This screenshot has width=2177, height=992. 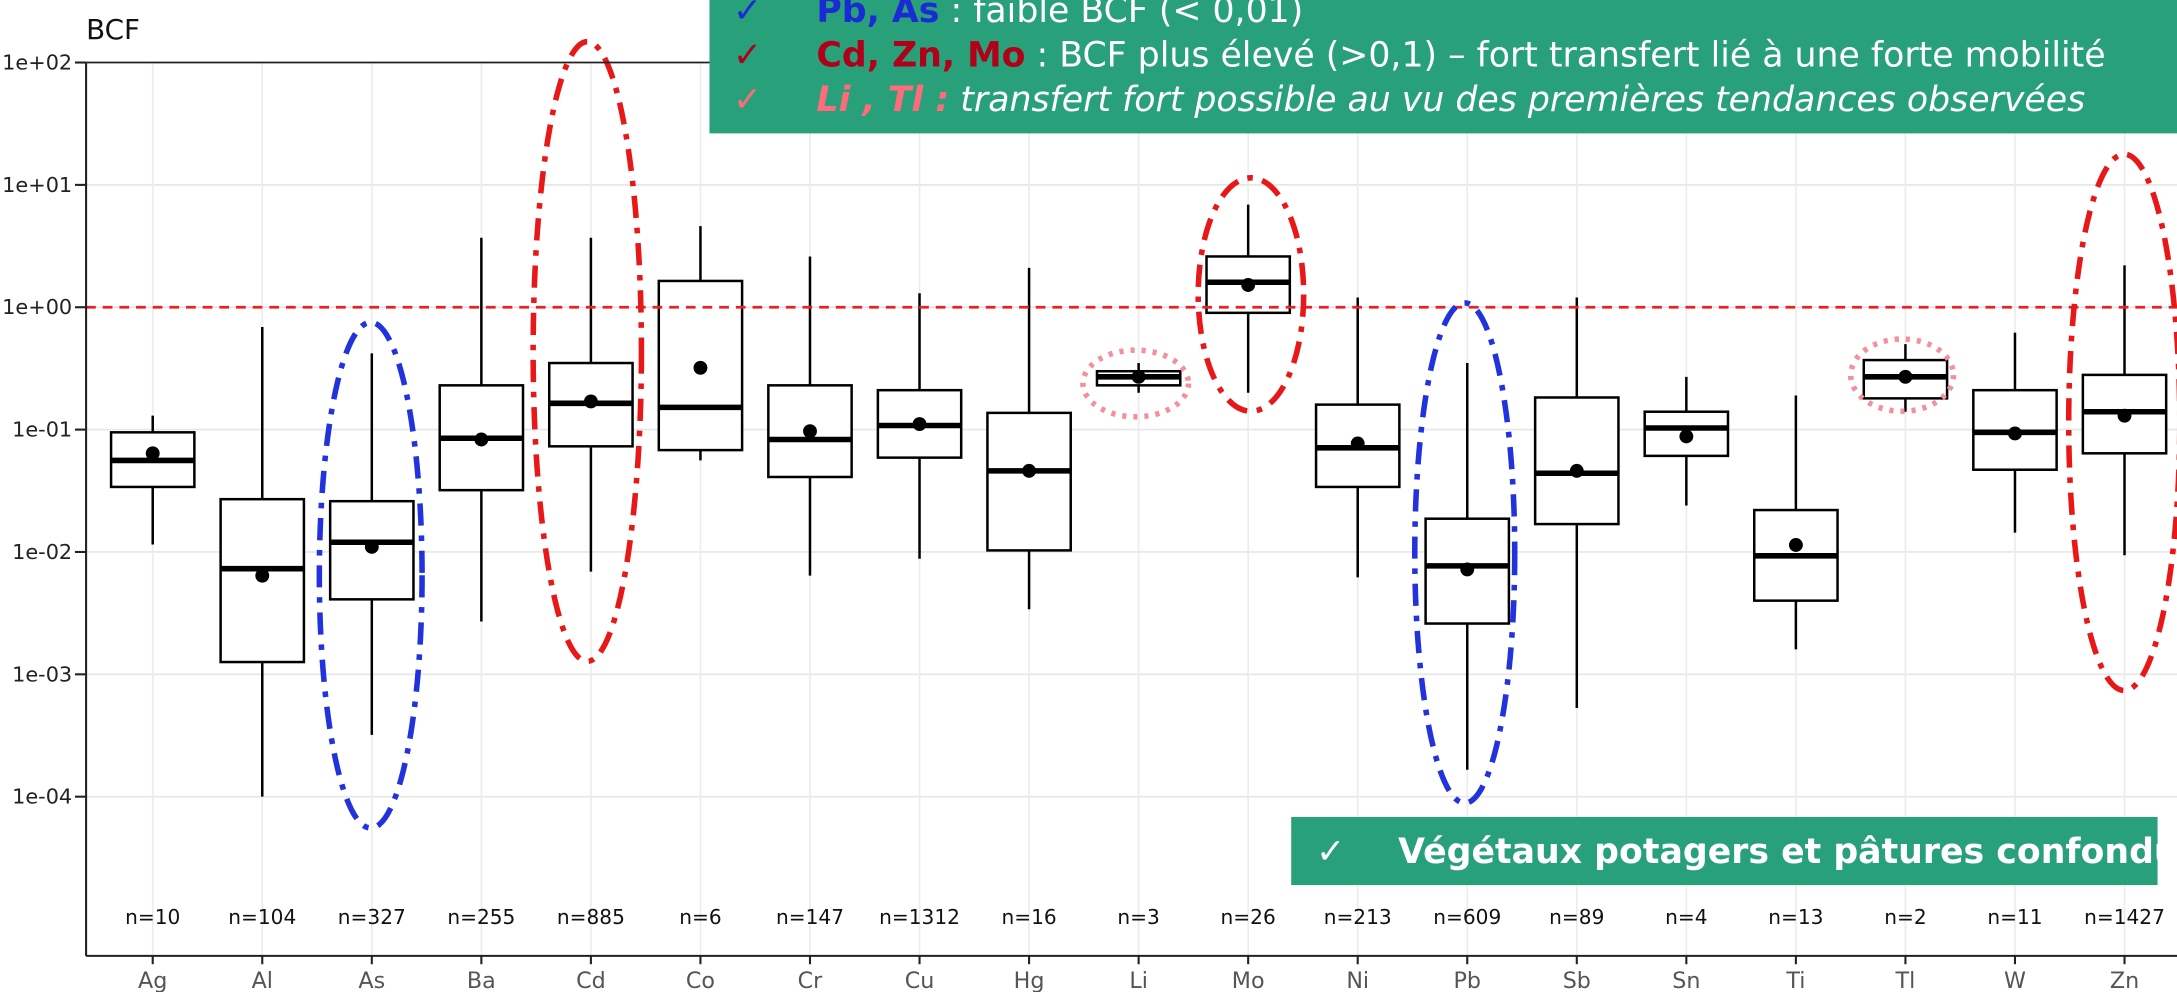 I want to click on n-label: n=4, so click(x=1686, y=917).